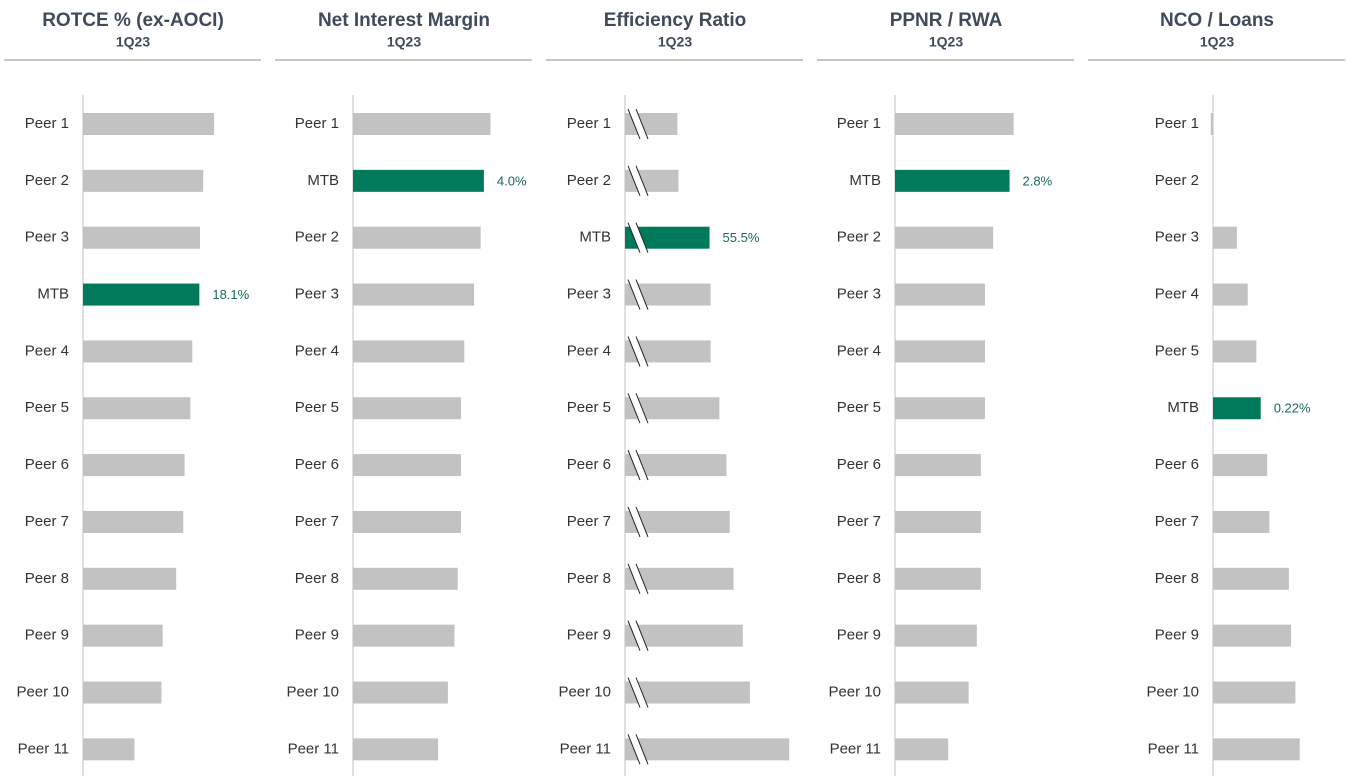  Describe the element at coordinates (741, 237) in the screenshot. I see `value-label: 55.5%` at that location.